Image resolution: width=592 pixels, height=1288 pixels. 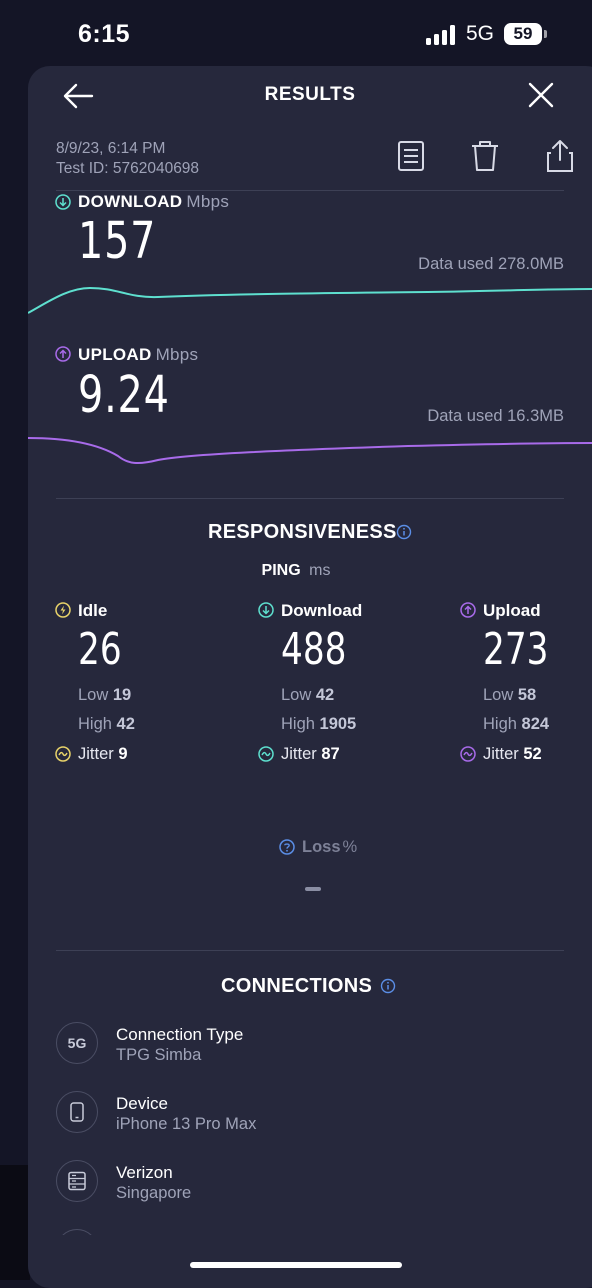 I want to click on connection-type-icon: 5G, so click(x=77, y=1043).